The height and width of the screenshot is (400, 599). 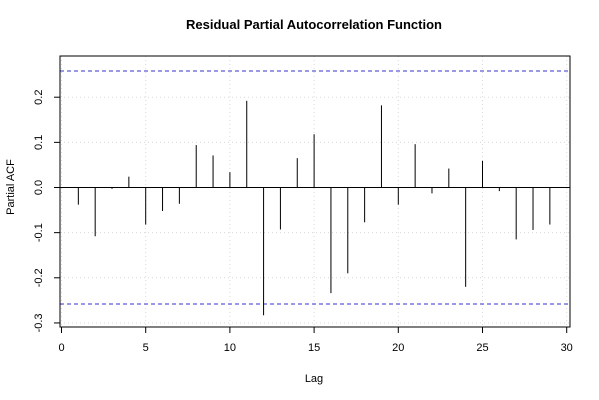 I want to click on x-tick-label: 30, so click(x=567, y=348).